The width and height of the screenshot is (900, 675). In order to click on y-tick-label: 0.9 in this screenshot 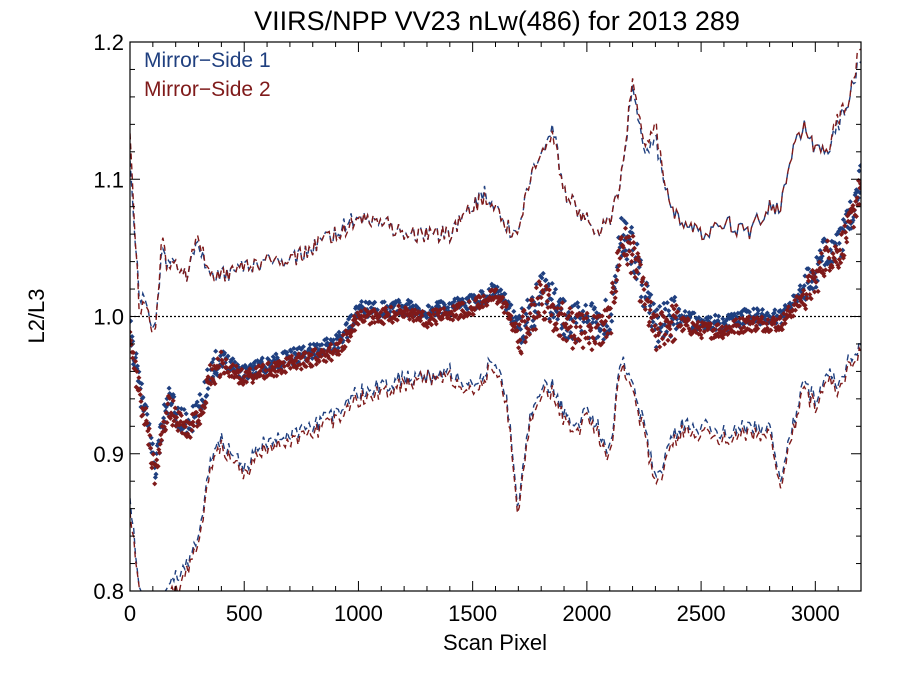, I will do `click(108, 454)`.